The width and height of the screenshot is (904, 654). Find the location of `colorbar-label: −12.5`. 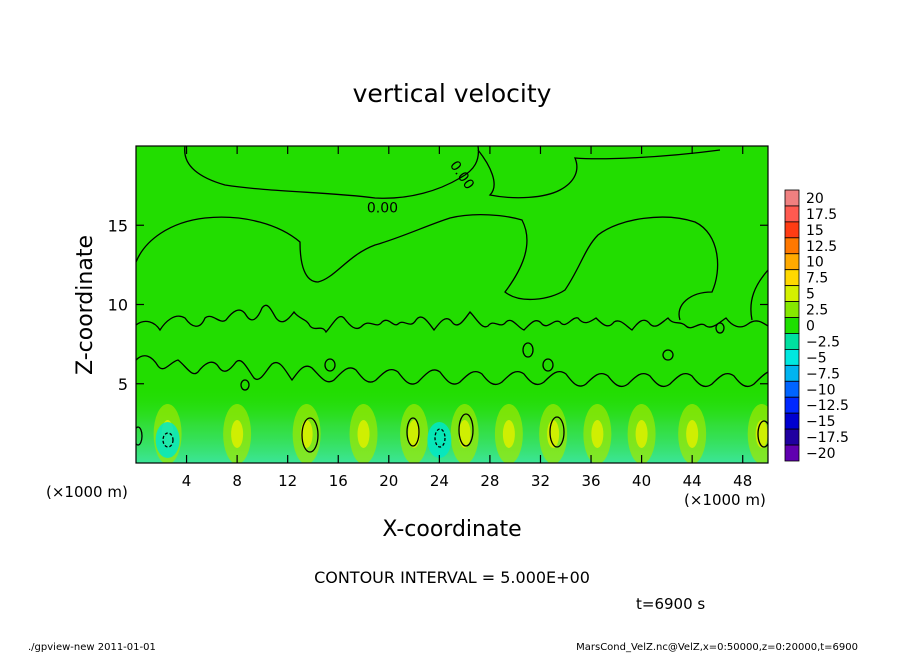

colorbar-label: −12.5 is located at coordinates (827, 406).